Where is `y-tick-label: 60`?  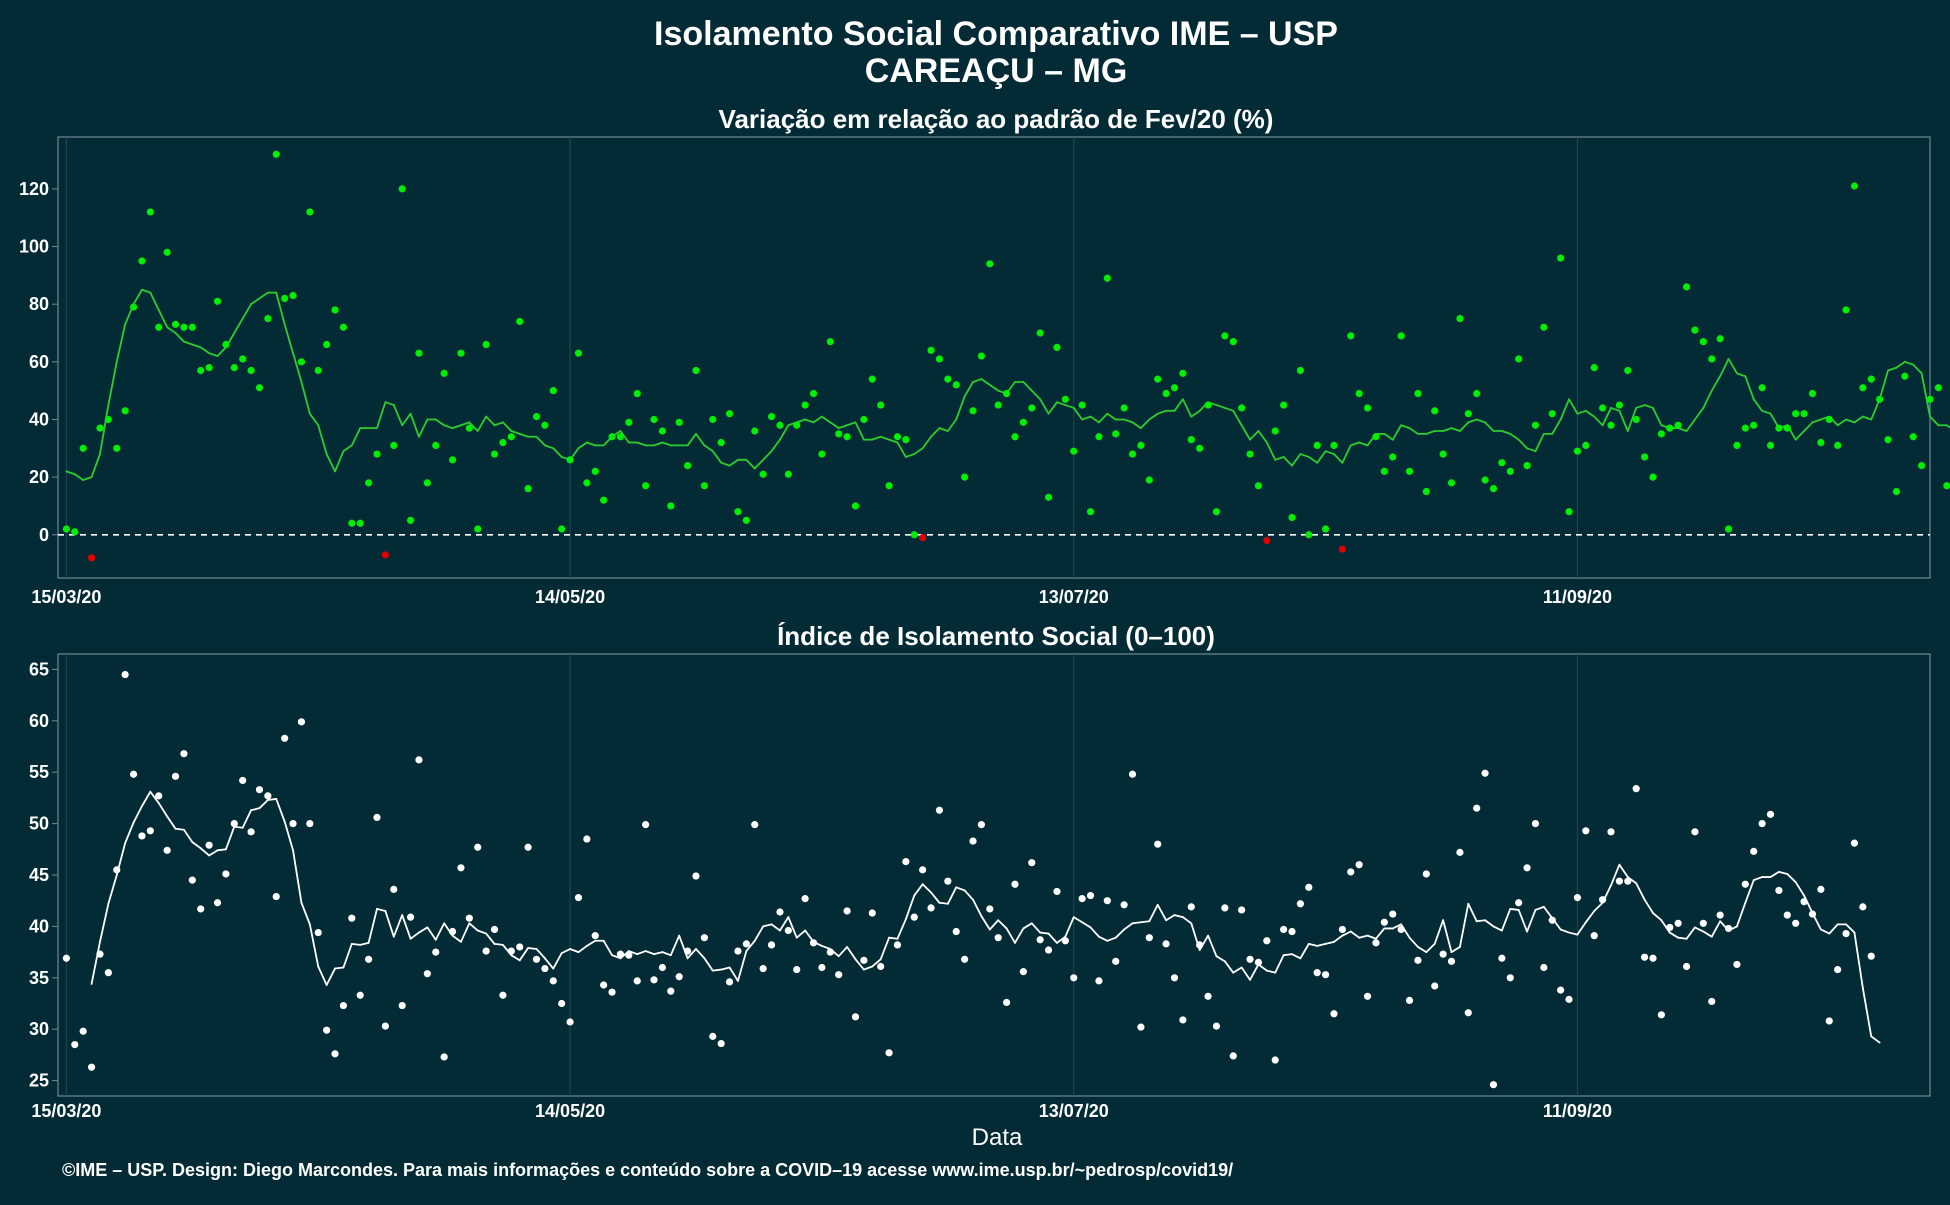
y-tick-label: 60 is located at coordinates (39, 721).